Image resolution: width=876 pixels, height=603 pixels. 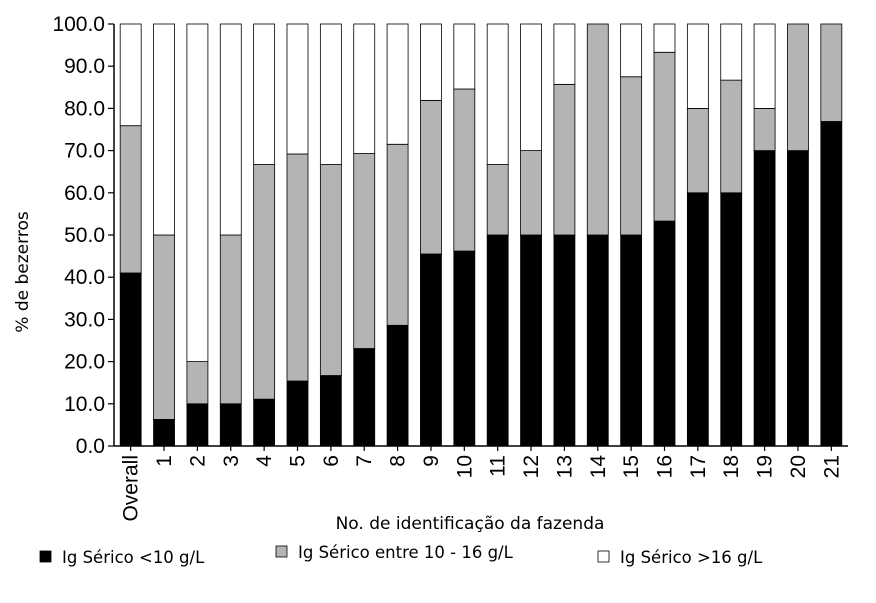 I want to click on y-tick-label-70-0: 70.0, so click(x=84, y=151).